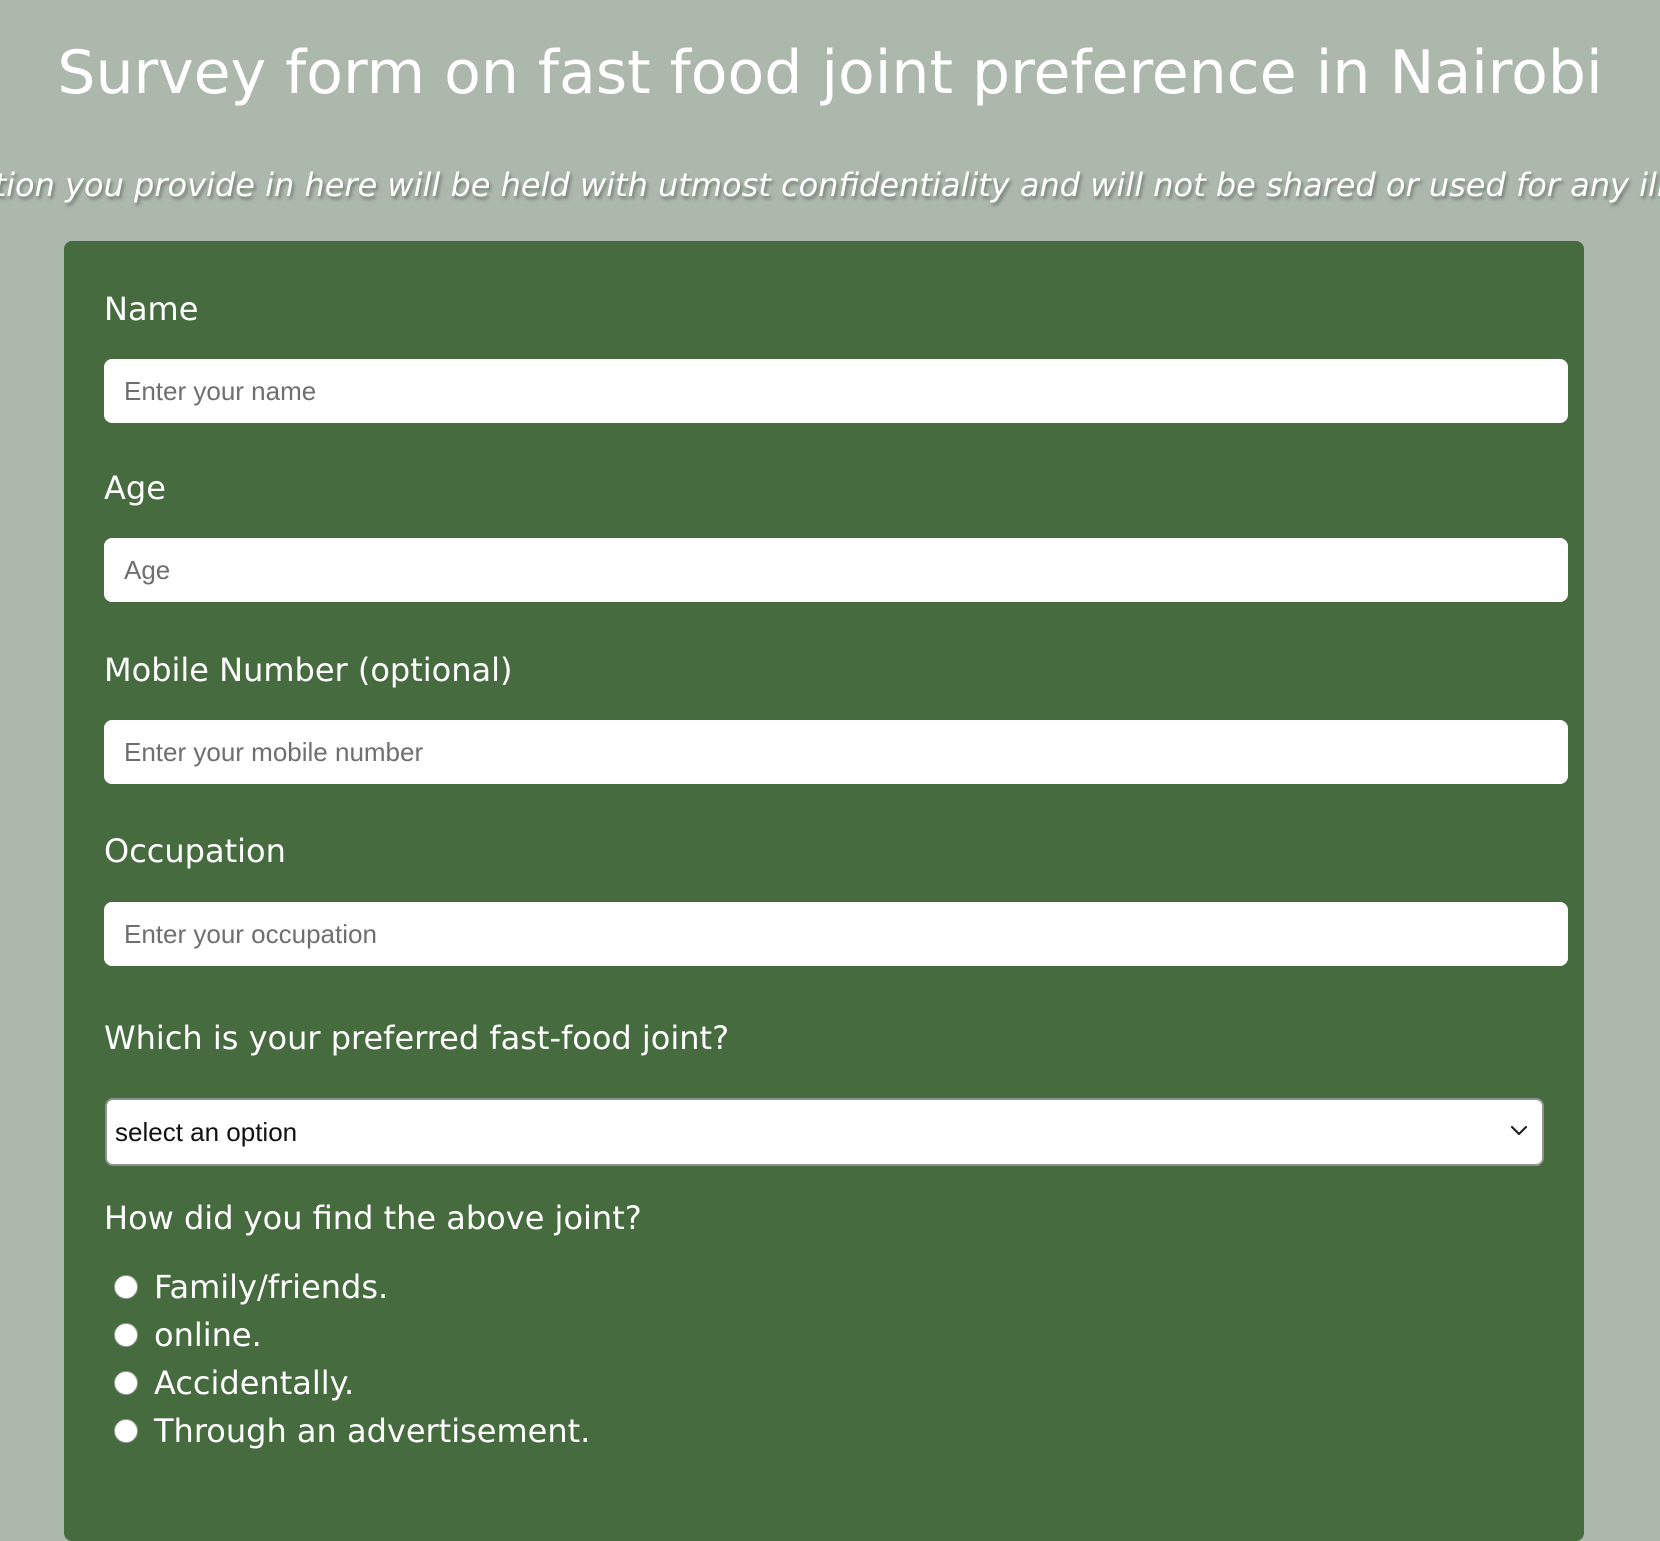 This screenshot has width=1660, height=1541. I want to click on mobile-number-label: Mobile Number (optional), so click(308, 670).